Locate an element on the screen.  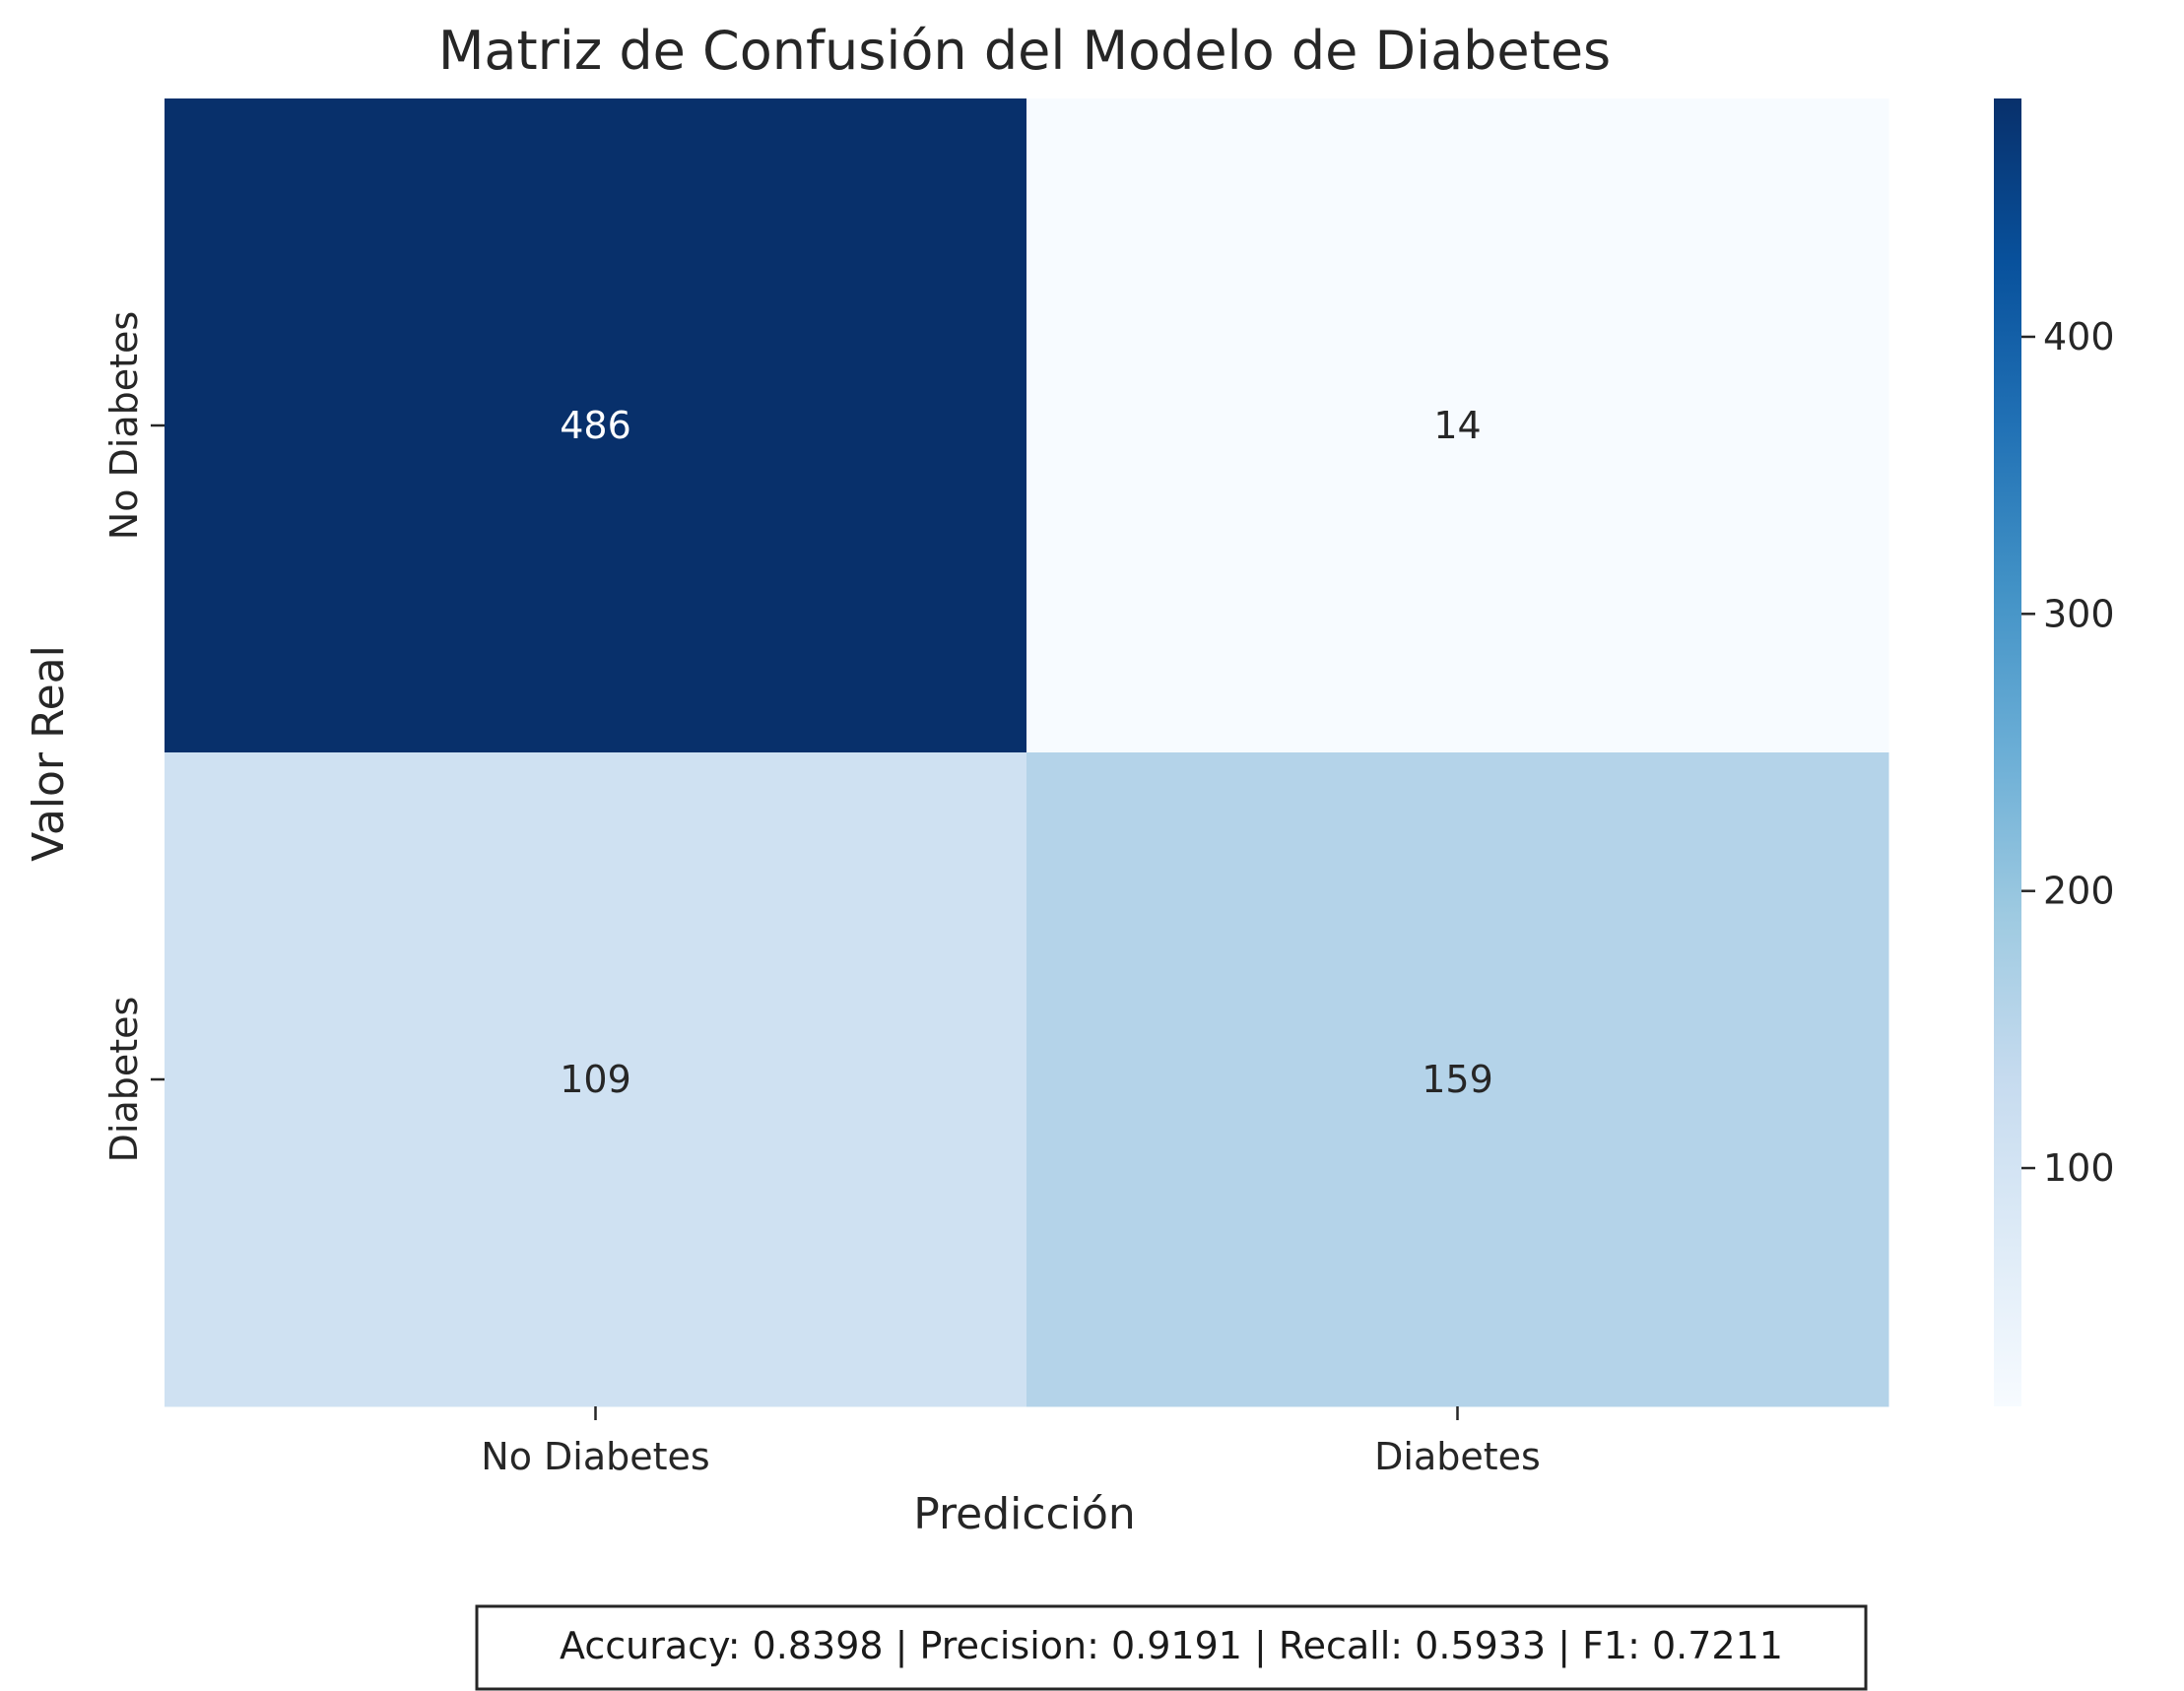
x-axis-label: Predicción is located at coordinates (1024, 1514).